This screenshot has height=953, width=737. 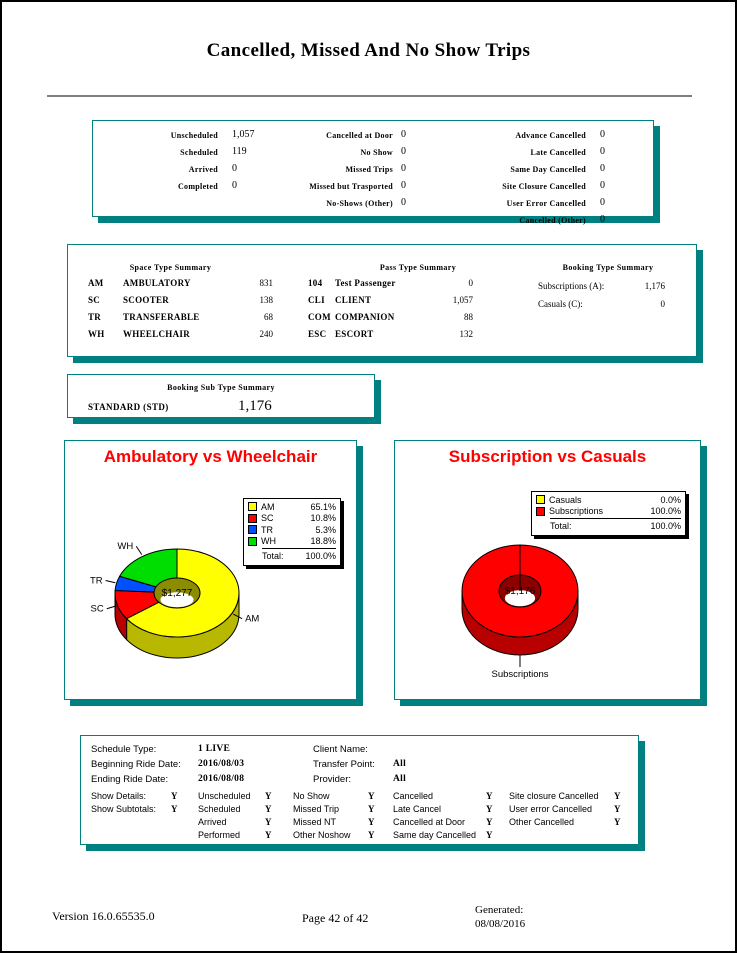 What do you see at coordinates (413, 796) in the screenshot?
I see `flag-label: Cancelled` at bounding box center [413, 796].